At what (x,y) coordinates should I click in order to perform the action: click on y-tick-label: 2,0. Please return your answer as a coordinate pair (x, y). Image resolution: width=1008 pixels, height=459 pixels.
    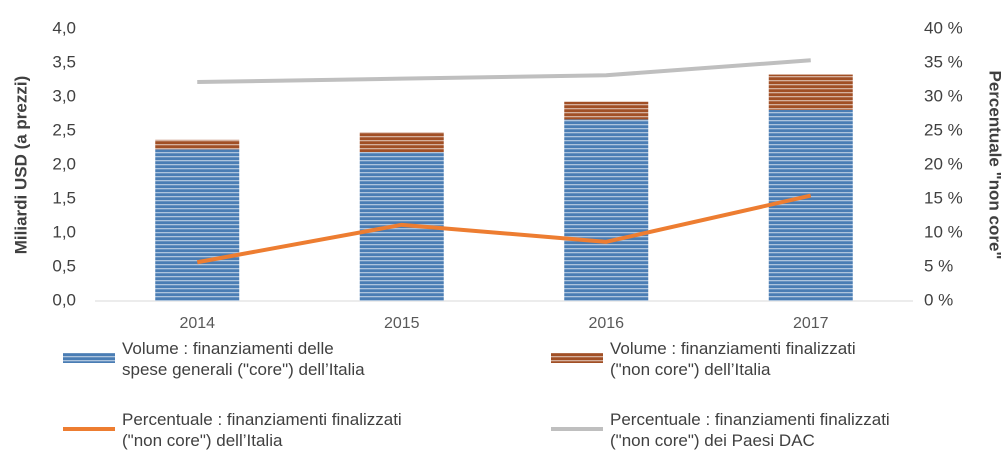
    Looking at the image, I should click on (64, 163).